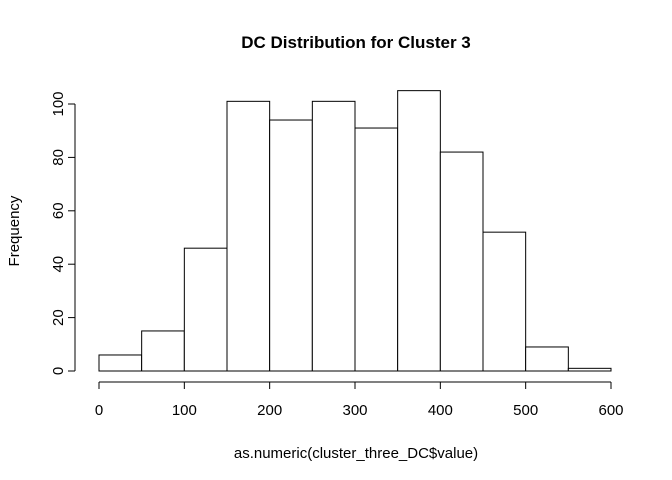 The image size is (672, 480). What do you see at coordinates (356, 42) in the screenshot?
I see `chart-title: DC Distribution for Cluster 3` at bounding box center [356, 42].